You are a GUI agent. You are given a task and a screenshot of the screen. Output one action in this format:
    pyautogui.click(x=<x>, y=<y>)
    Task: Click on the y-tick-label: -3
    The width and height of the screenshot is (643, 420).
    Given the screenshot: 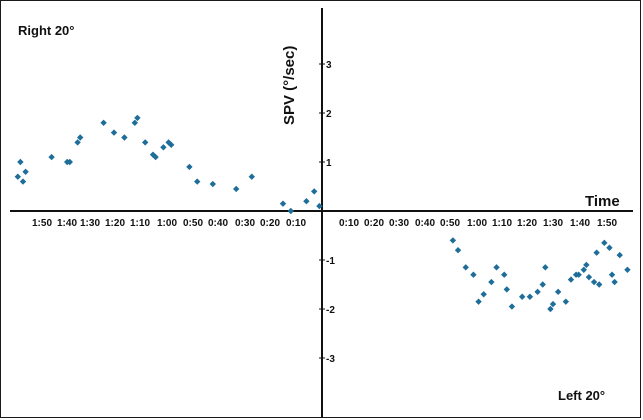 What is the action you would take?
    pyautogui.click(x=330, y=359)
    